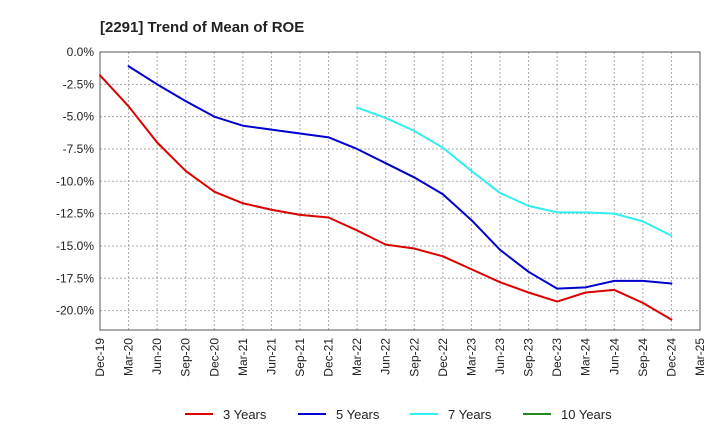  What do you see at coordinates (79, 84) in the screenshot?
I see `y-tick-label: -2.5%` at bounding box center [79, 84].